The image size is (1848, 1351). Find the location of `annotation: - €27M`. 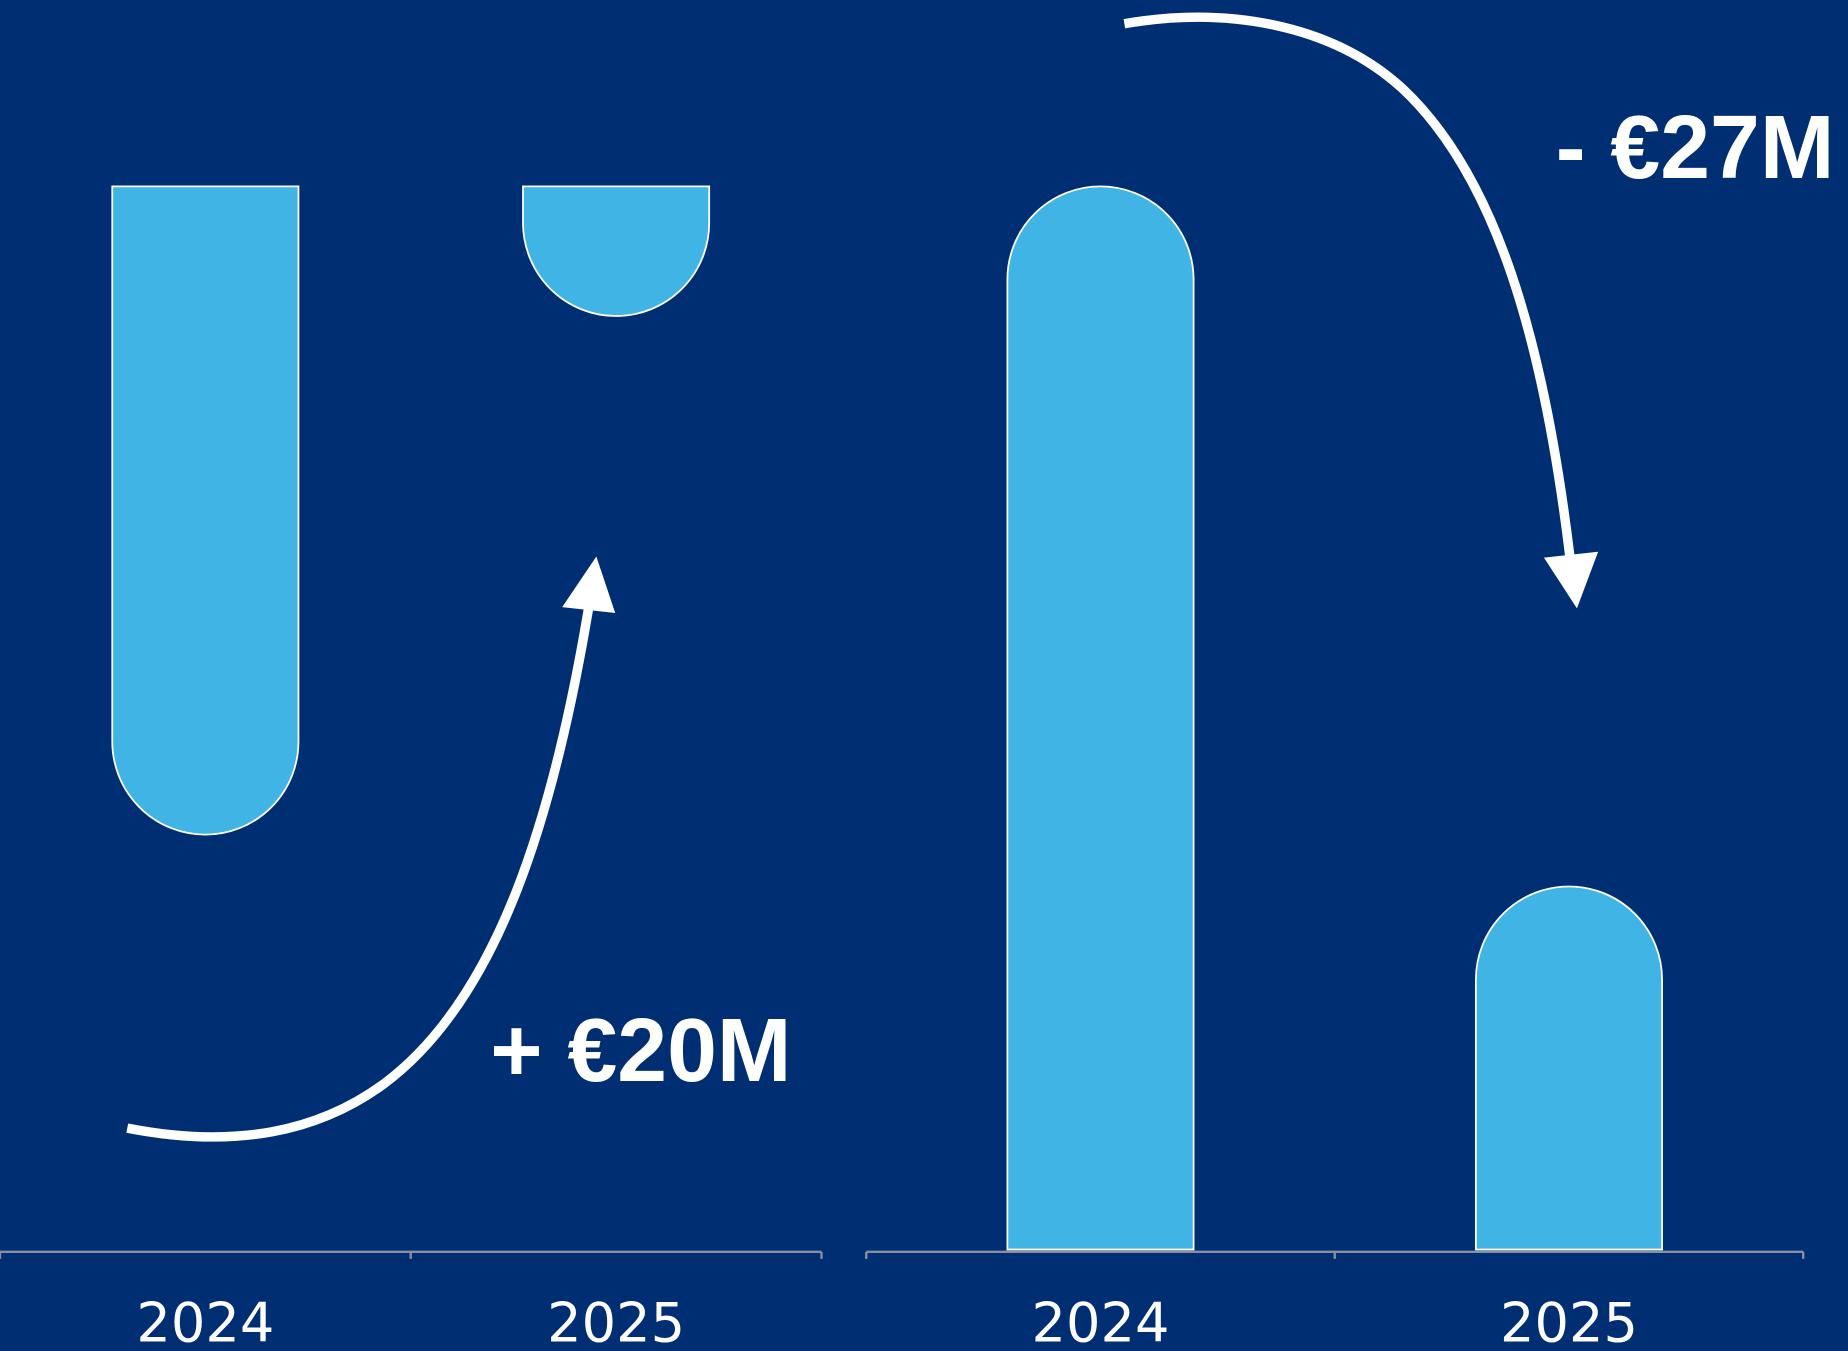

annotation: - €27M is located at coordinates (1695, 147).